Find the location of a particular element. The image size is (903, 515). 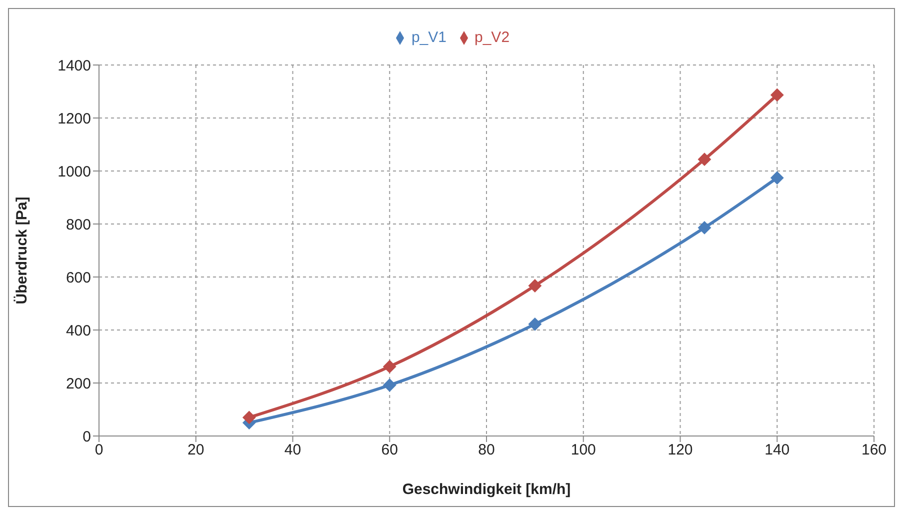

x-tick-label: 0 is located at coordinates (99, 450).